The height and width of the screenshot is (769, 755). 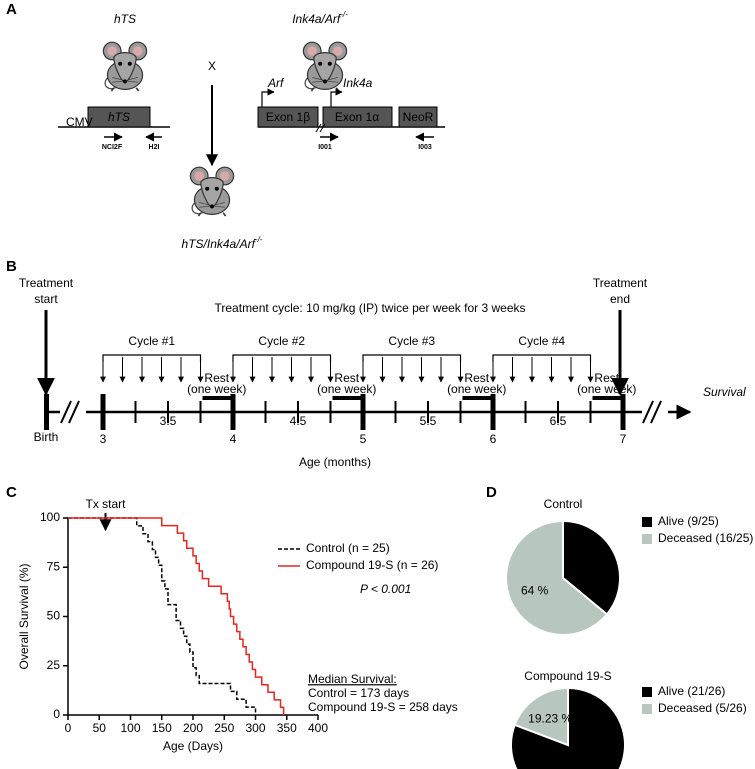 I want to click on birth-tick, so click(x=46, y=412).